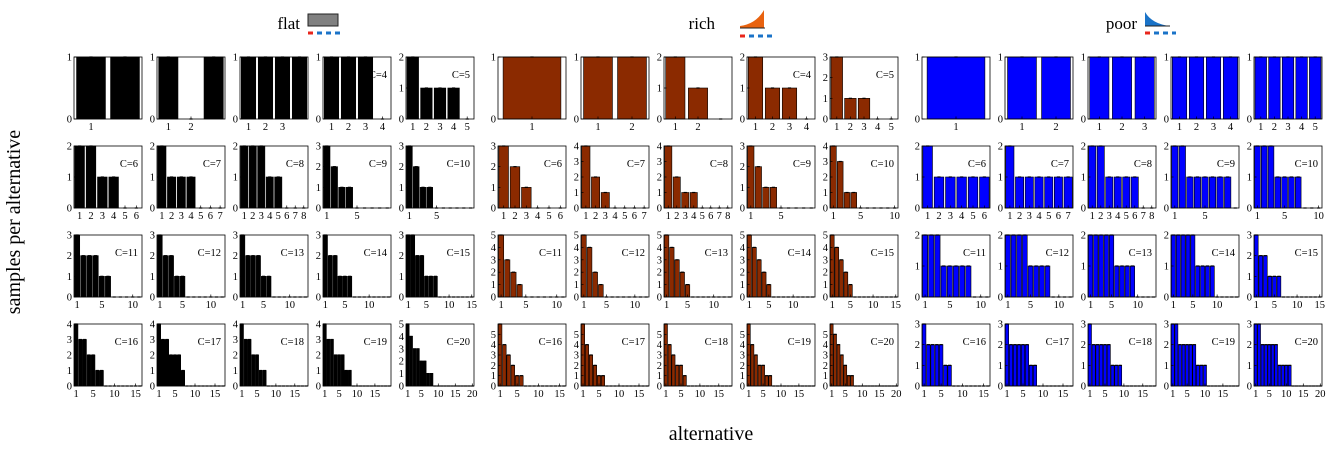 This screenshot has width=1341, height=449. Describe the element at coordinates (292, 253) in the screenshot. I see `c-label: C=13` at that location.